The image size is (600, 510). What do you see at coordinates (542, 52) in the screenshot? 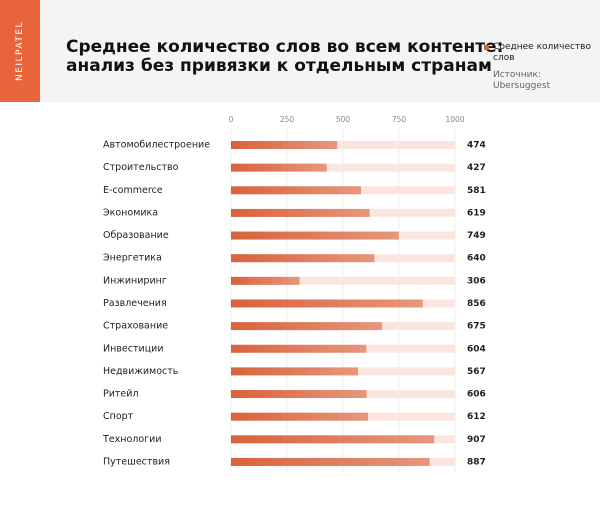
I see `legend-label: Среднее количество слов` at bounding box center [542, 52].